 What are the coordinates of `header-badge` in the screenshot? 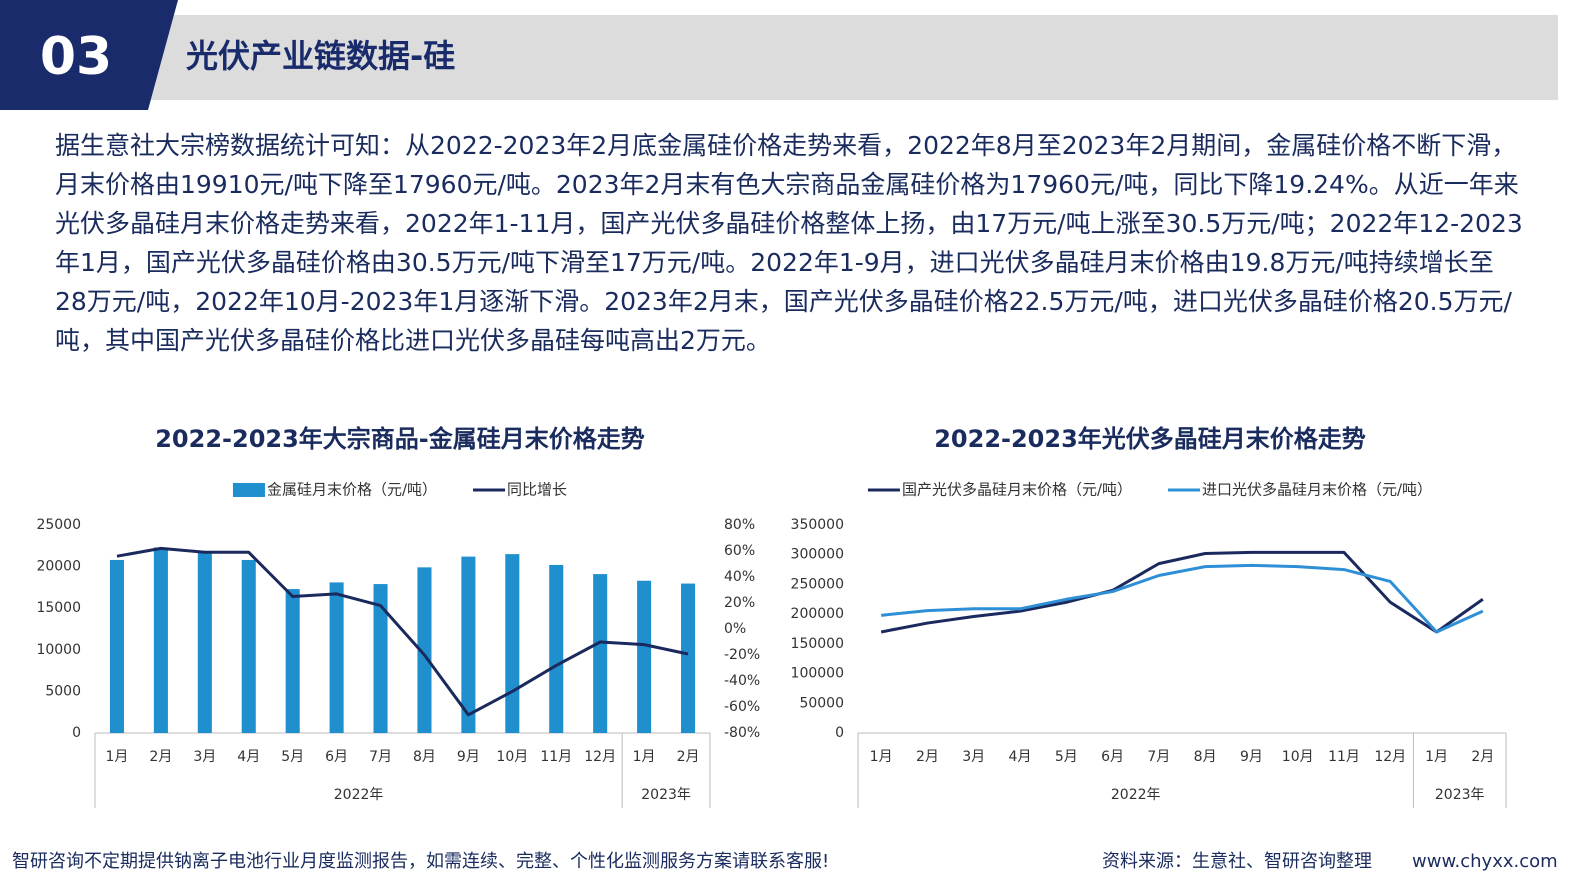 It's located at (89, 55).